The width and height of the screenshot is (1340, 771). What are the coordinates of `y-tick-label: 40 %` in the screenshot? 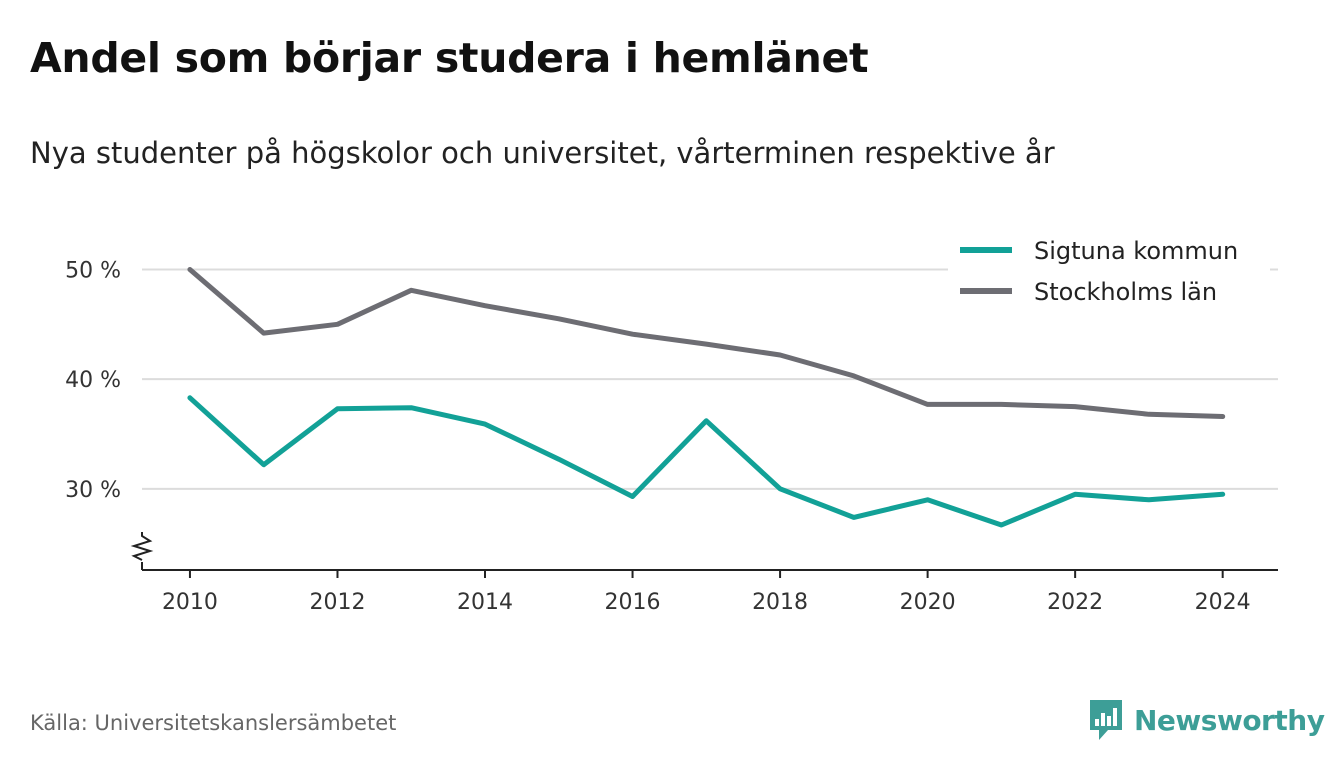 It's located at (93, 380).